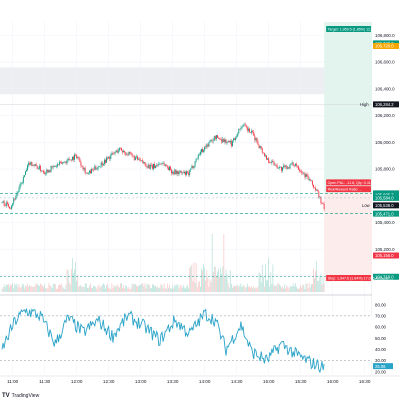 The image size is (400, 400). What do you see at coordinates (383, 366) in the screenshot?
I see `oscillator-value-tag` at bounding box center [383, 366].